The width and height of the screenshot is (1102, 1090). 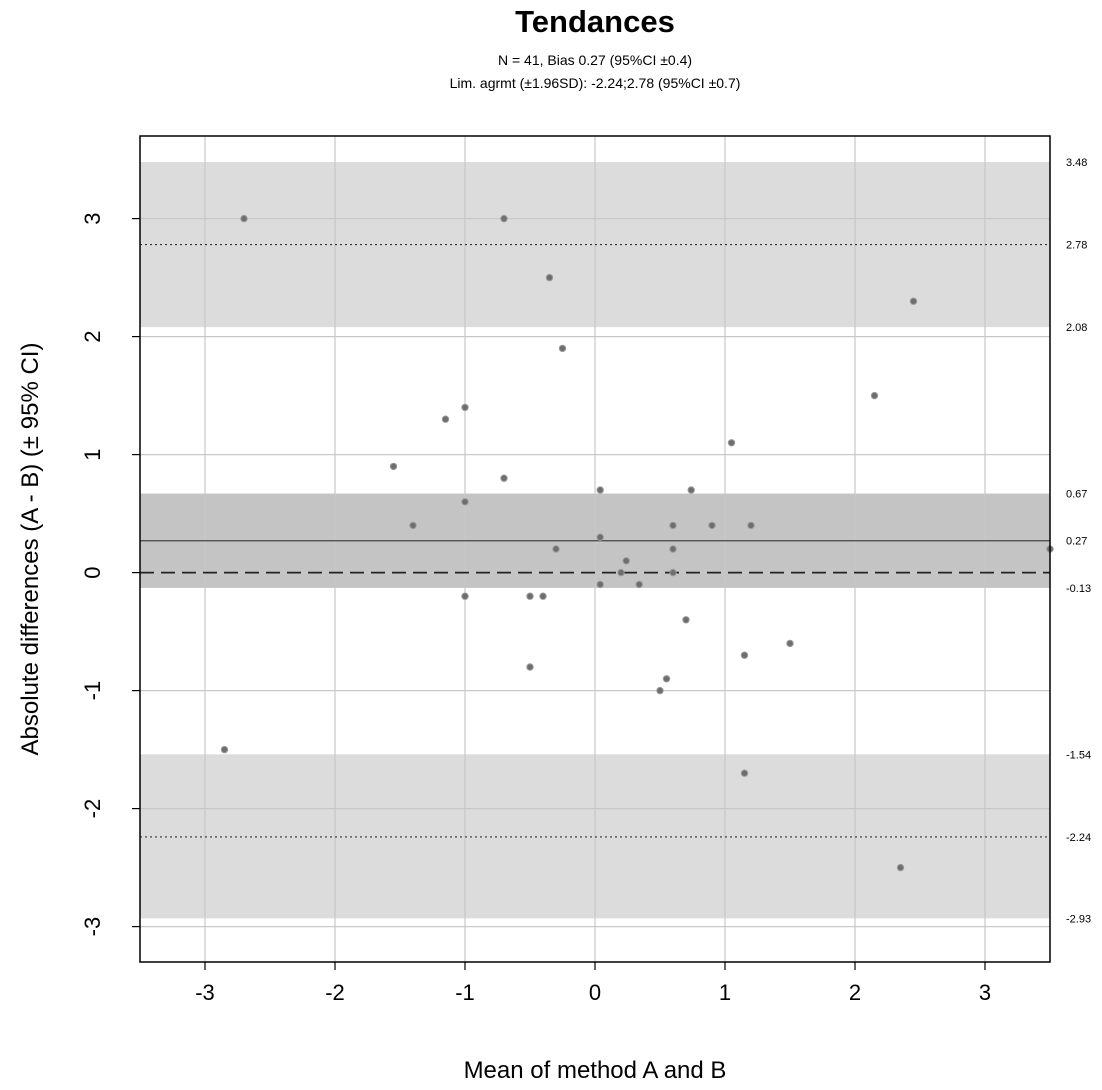 I want to click on x-tick-label: -2, so click(x=335, y=992).